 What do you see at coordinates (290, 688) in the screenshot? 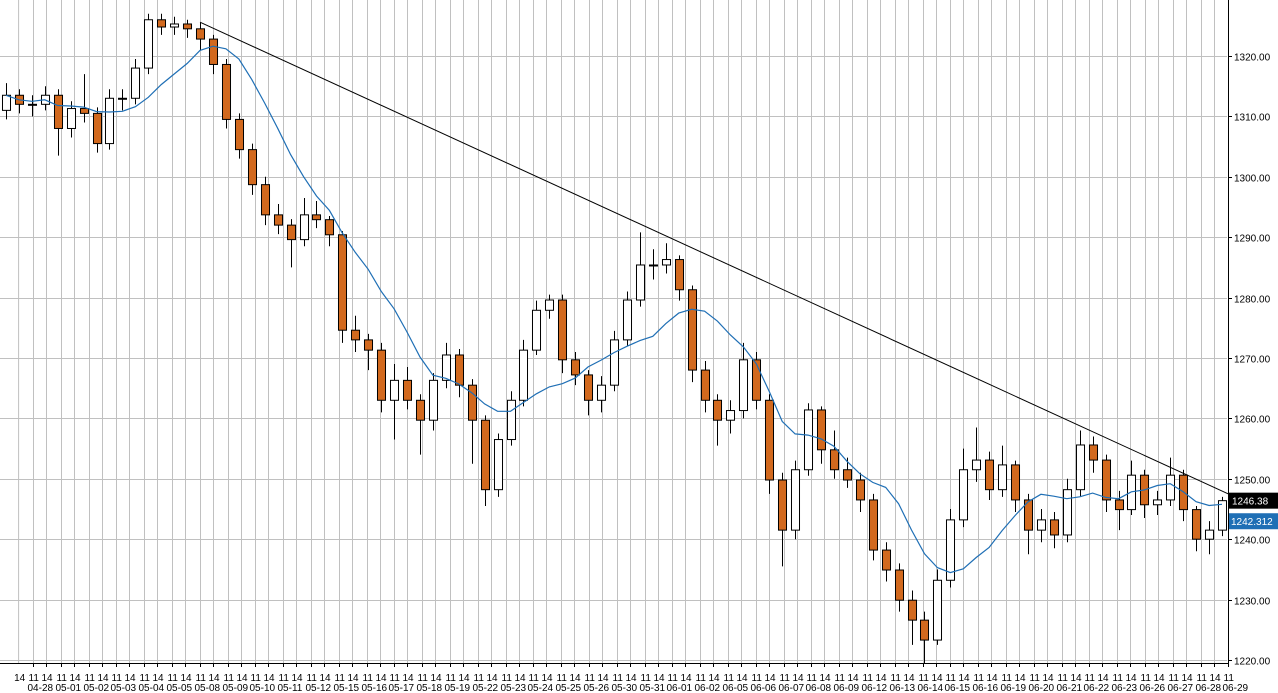
I see `x-date-label: 05-11` at bounding box center [290, 688].